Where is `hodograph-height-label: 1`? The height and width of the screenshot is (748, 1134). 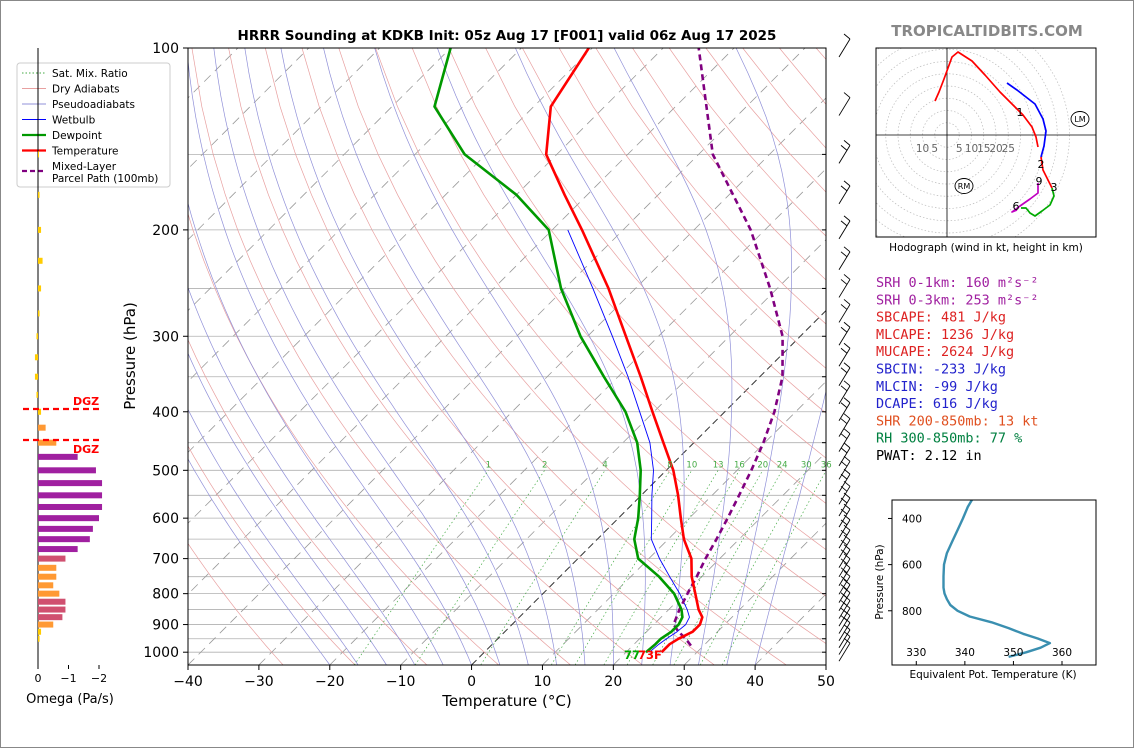 hodograph-height-label: 1 is located at coordinates (1020, 112).